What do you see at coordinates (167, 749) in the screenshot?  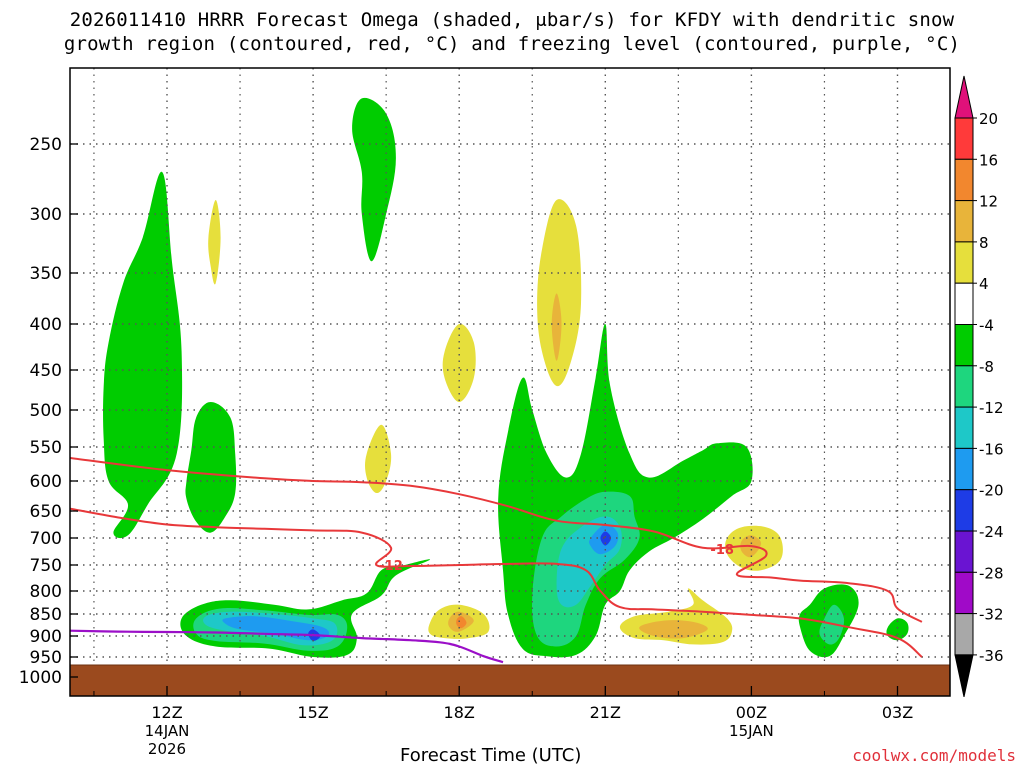 I see `x-tick-year-label: 2026` at bounding box center [167, 749].